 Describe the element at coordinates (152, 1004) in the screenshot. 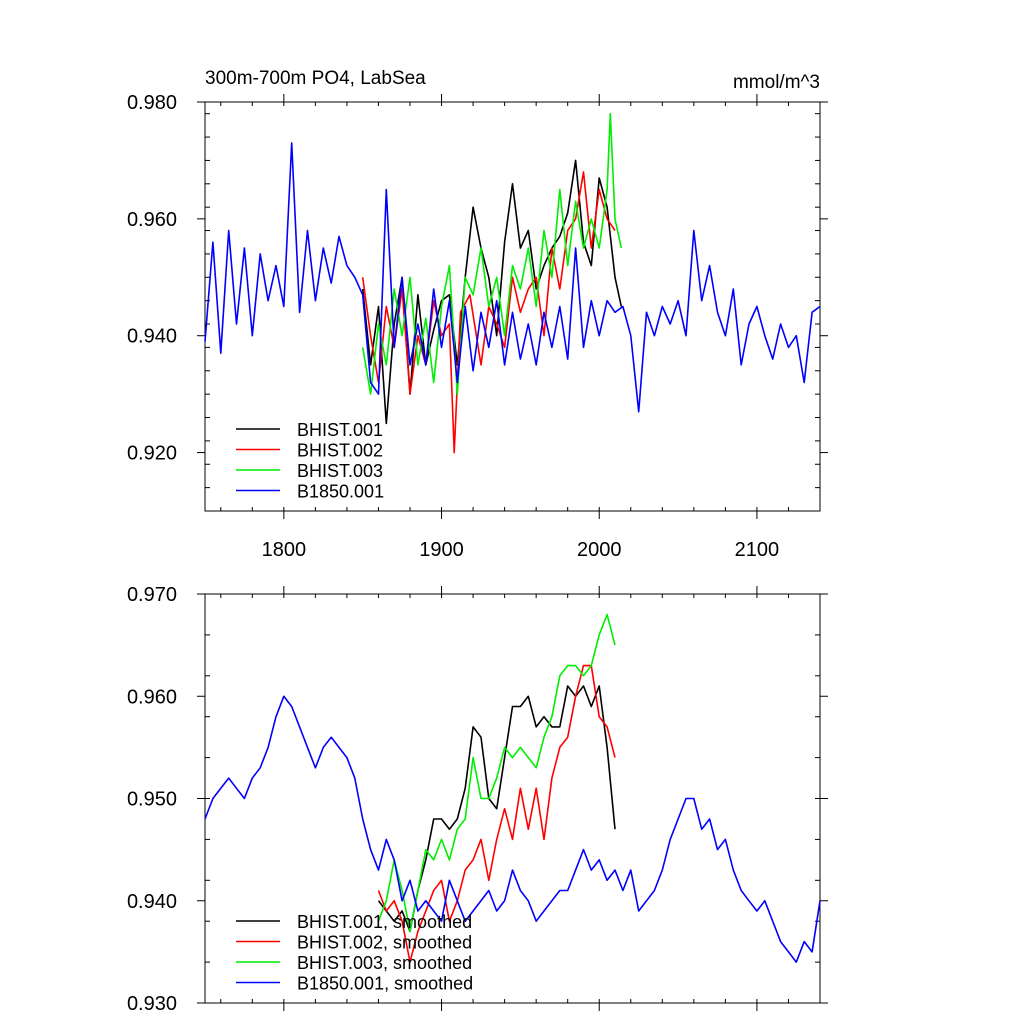

I see `panel-2-y-tick-label: 0.930` at that location.